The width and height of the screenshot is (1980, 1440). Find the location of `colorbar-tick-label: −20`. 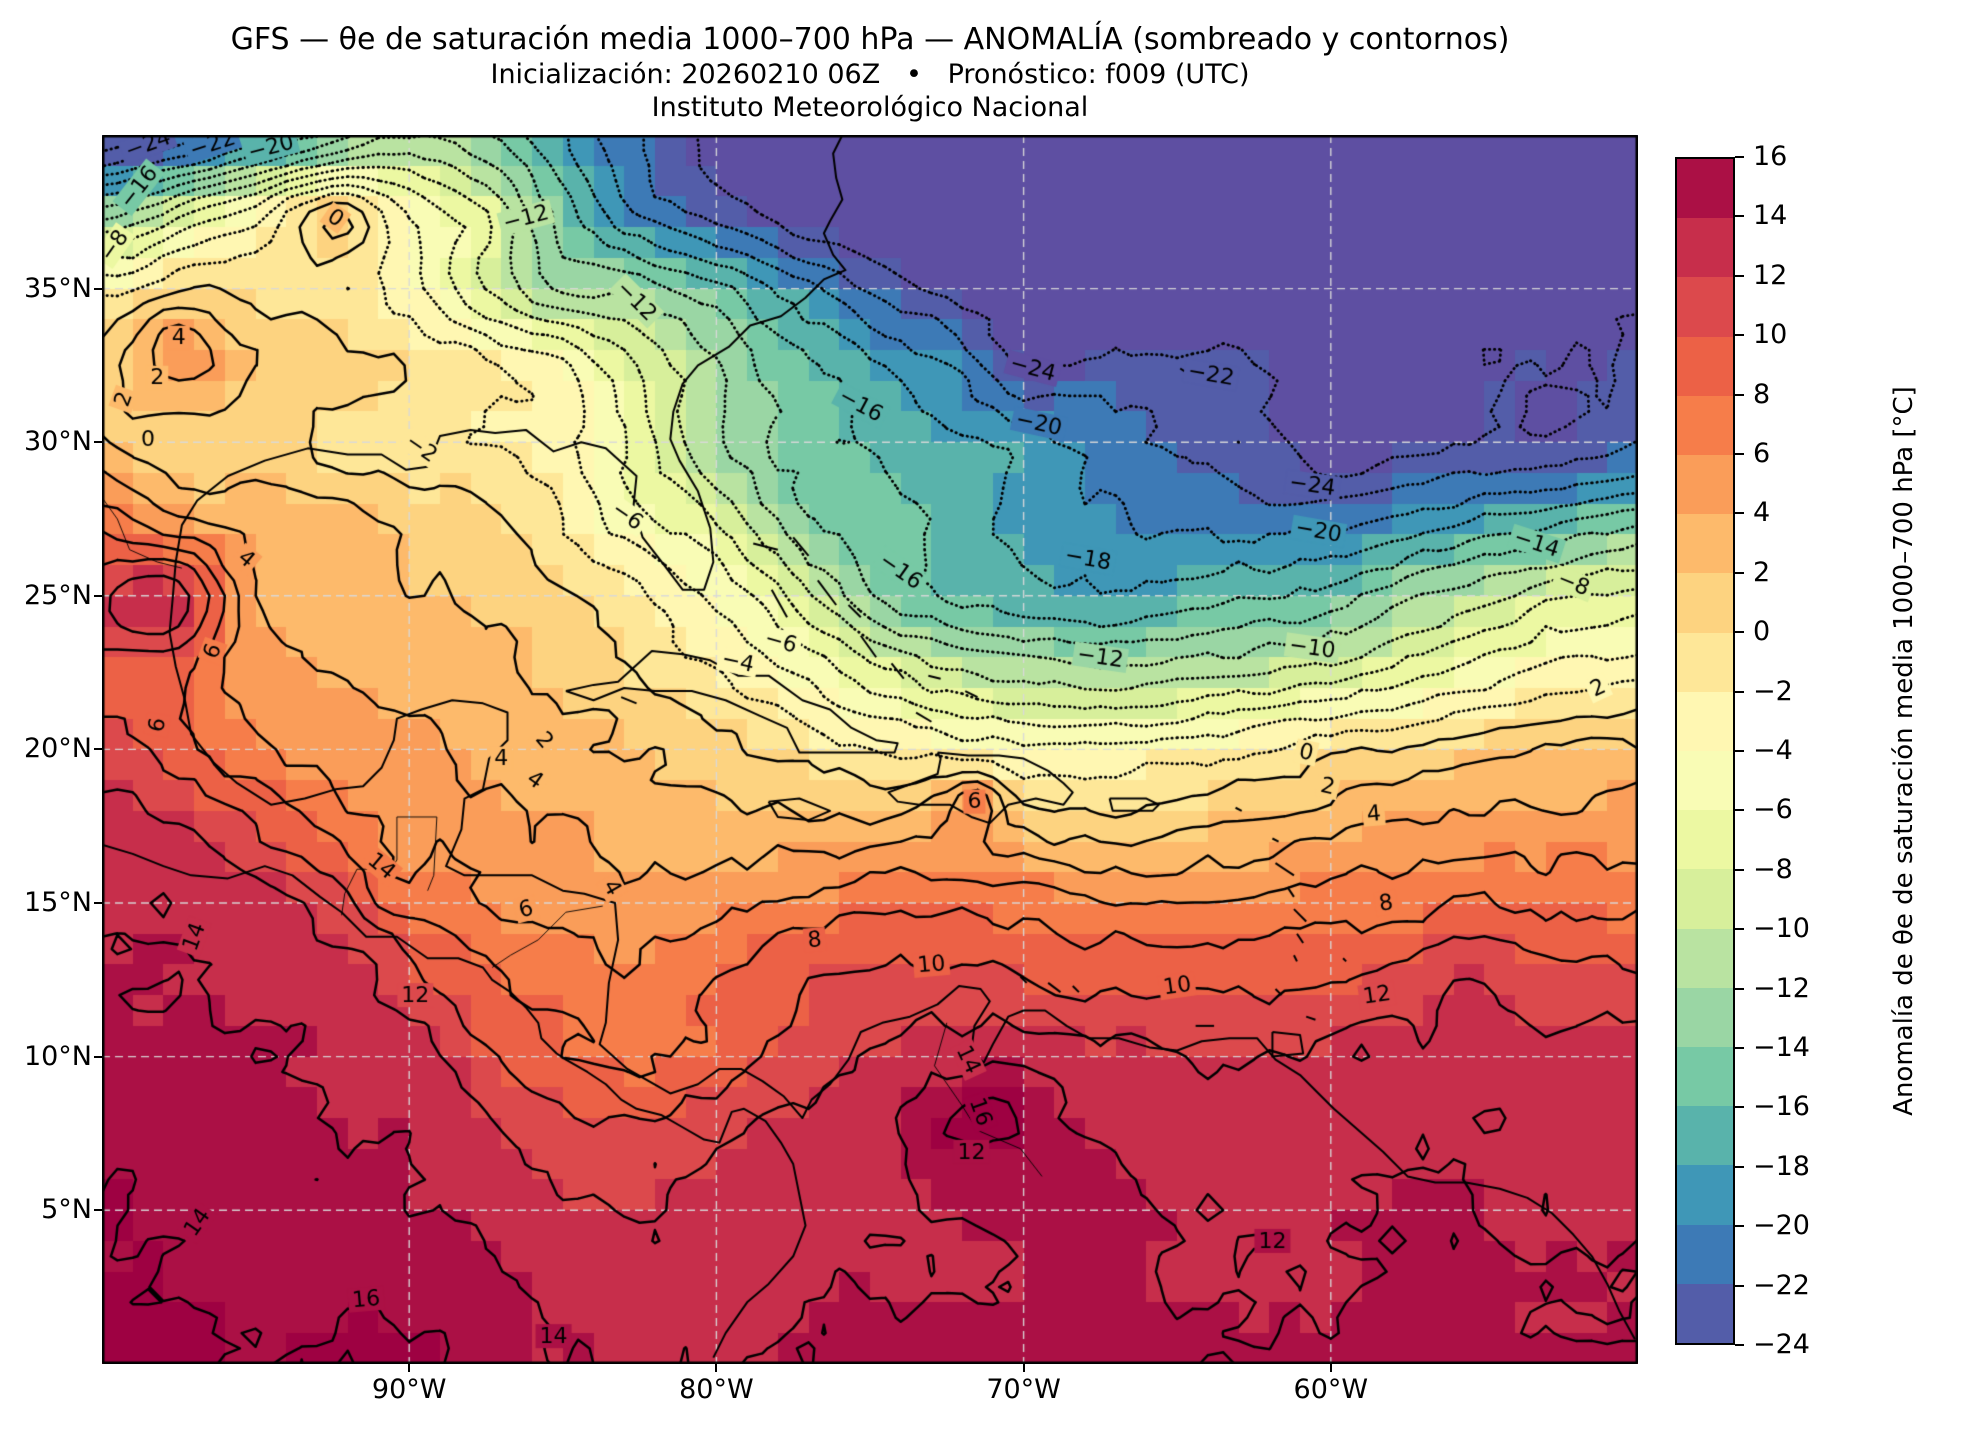

colorbar-tick-label: −20 is located at coordinates (1781, 1226).